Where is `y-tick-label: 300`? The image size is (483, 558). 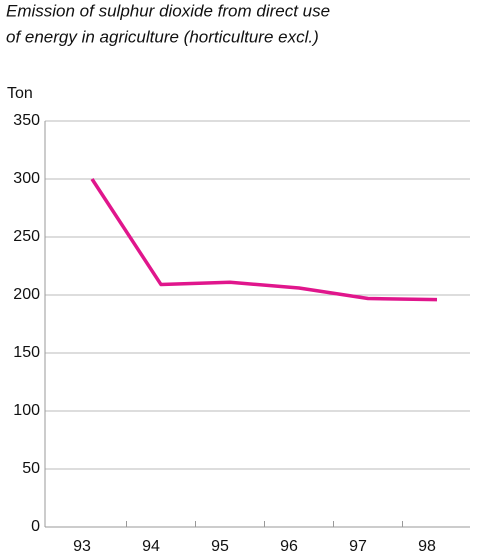 y-tick-label: 300 is located at coordinates (26, 178).